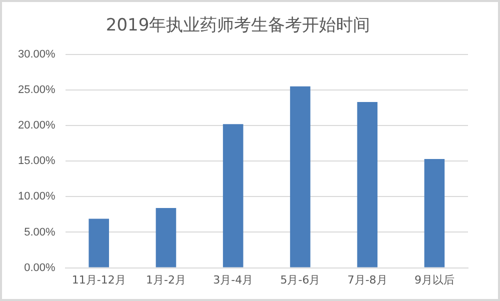 This screenshot has height=301, width=500. Describe the element at coordinates (40, 268) in the screenshot. I see `y-tick-label: 0.00%` at that location.